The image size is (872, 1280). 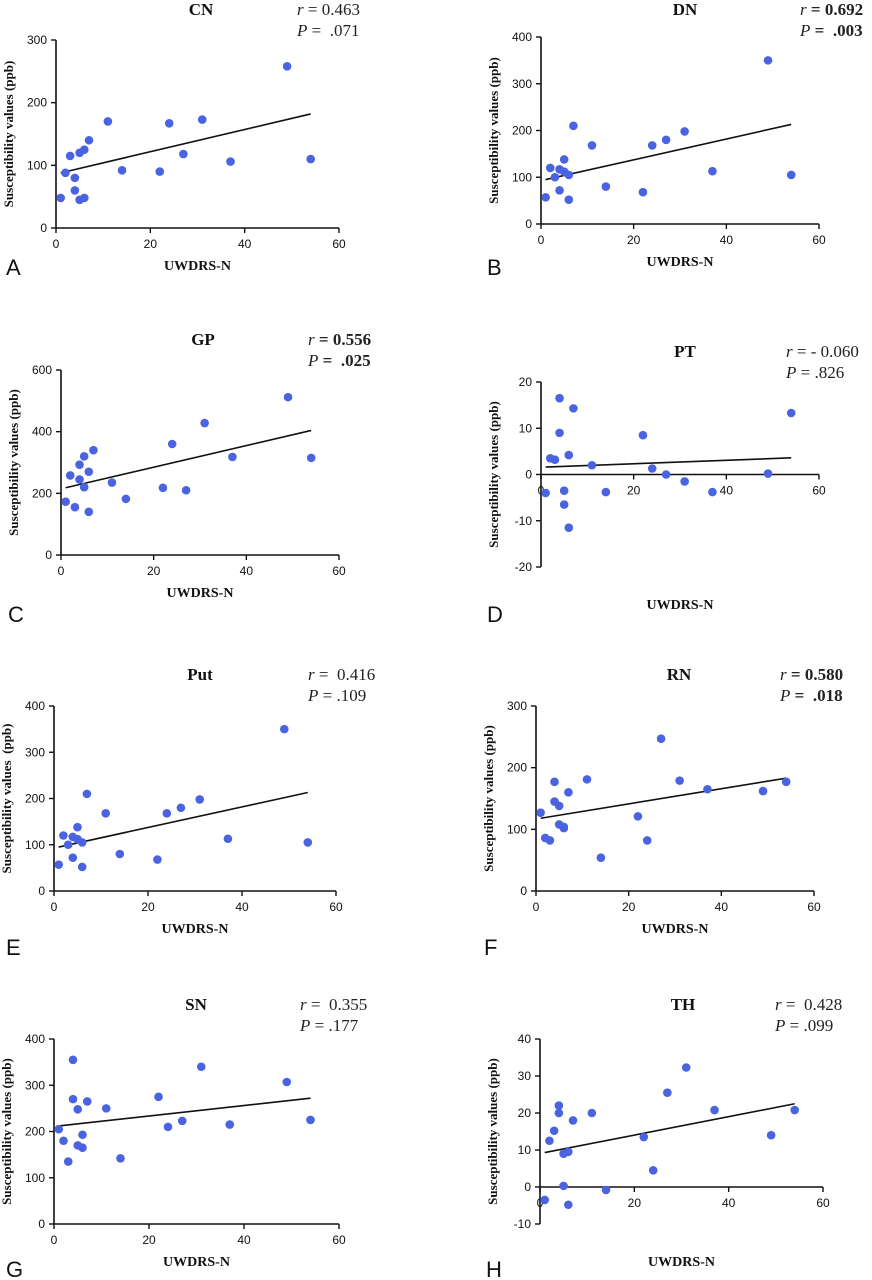 I want to click on r-statistic: r = 0.428, so click(x=808, y=1004).